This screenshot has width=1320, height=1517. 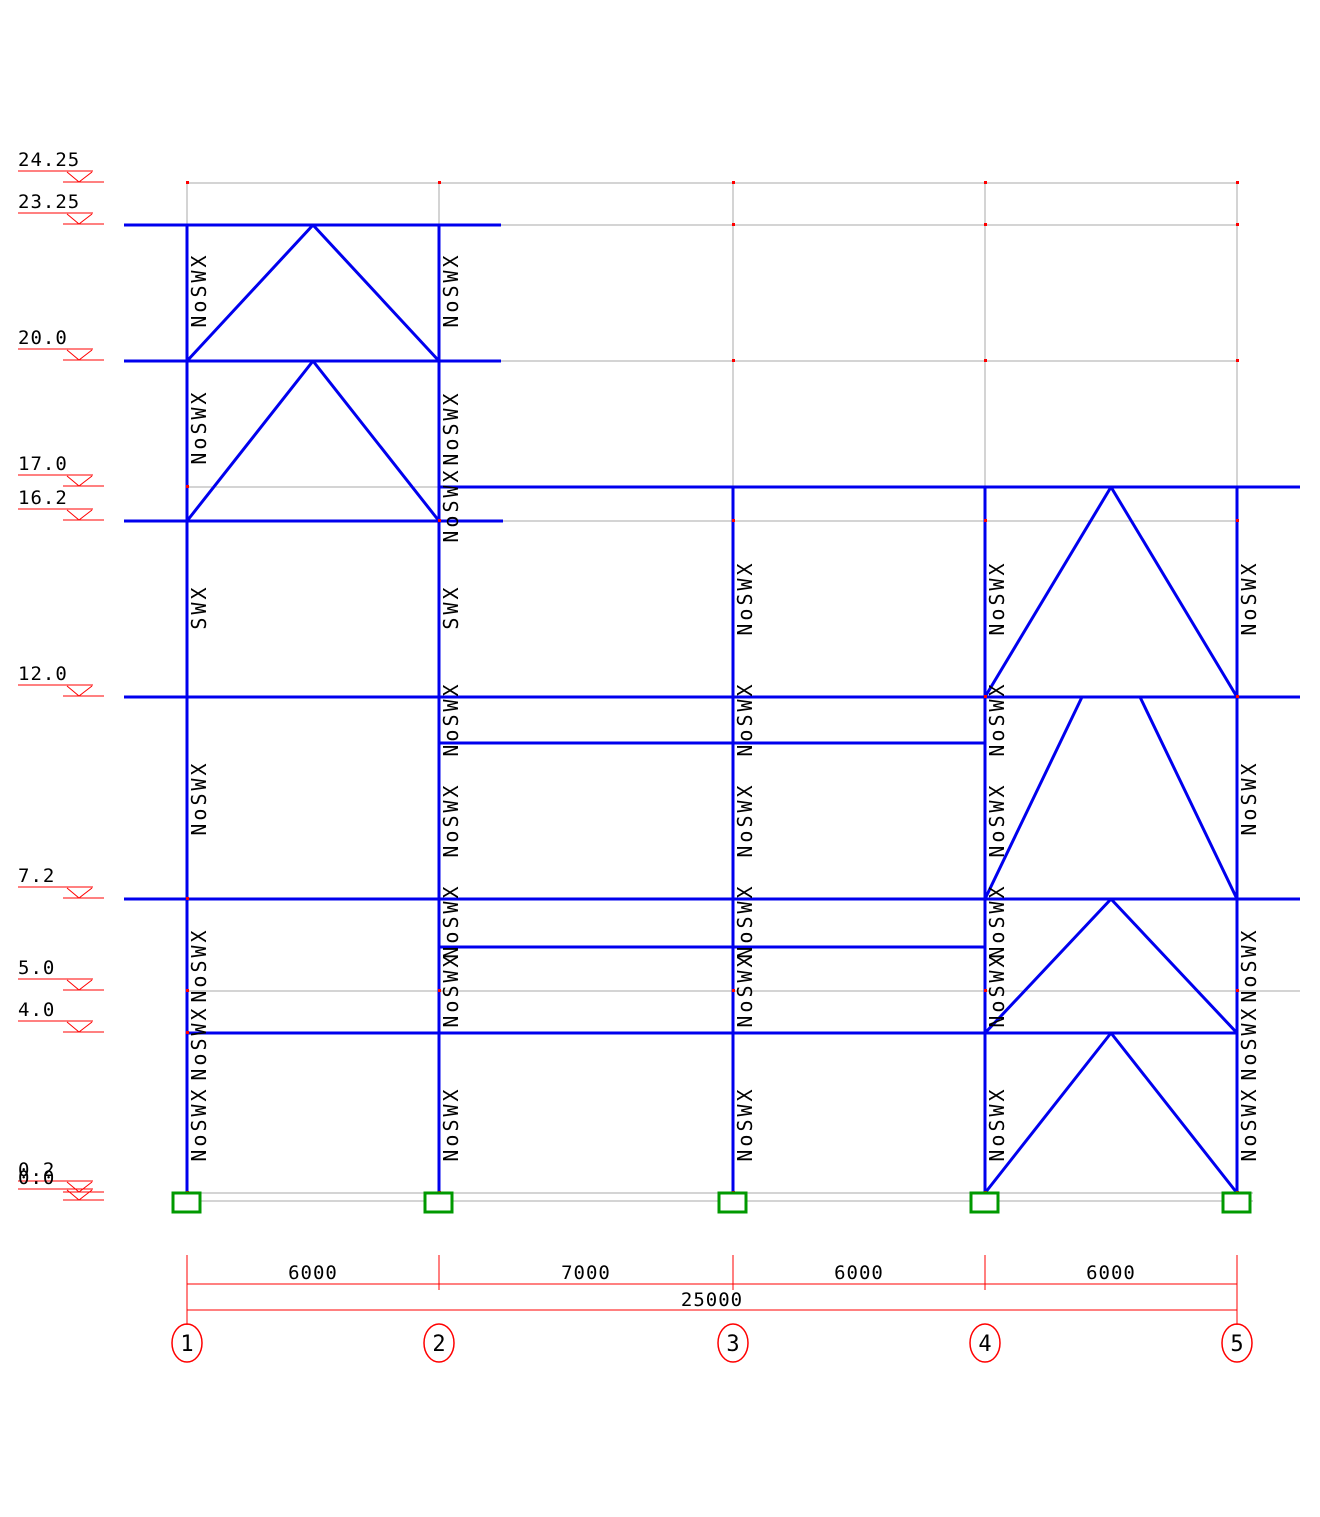 I want to click on level-marker: 23.25, so click(x=61, y=208).